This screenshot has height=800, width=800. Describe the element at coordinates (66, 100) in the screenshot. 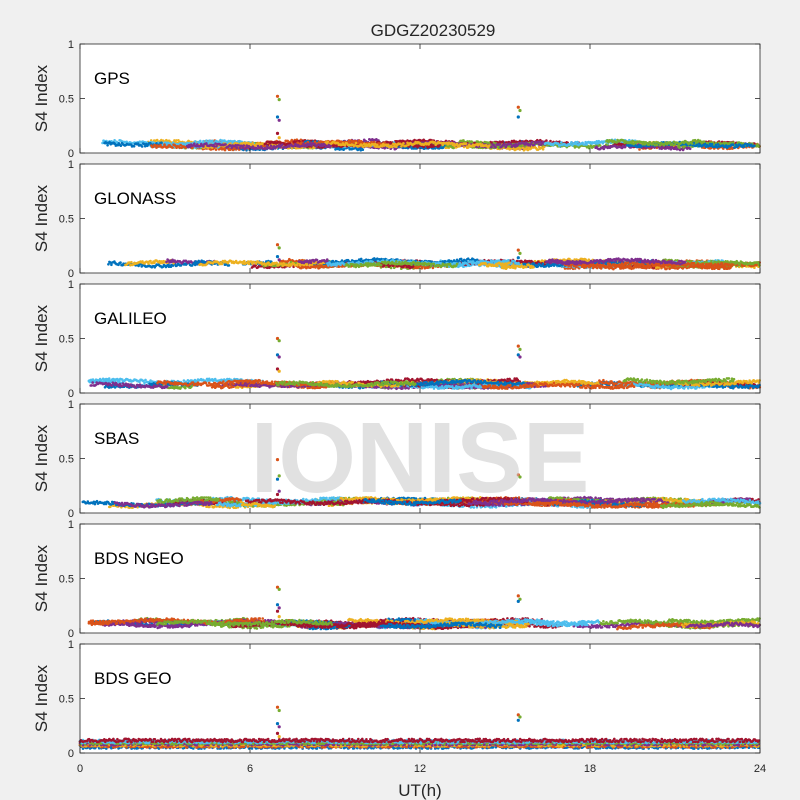

I see `y-tick-label: 0.5` at that location.